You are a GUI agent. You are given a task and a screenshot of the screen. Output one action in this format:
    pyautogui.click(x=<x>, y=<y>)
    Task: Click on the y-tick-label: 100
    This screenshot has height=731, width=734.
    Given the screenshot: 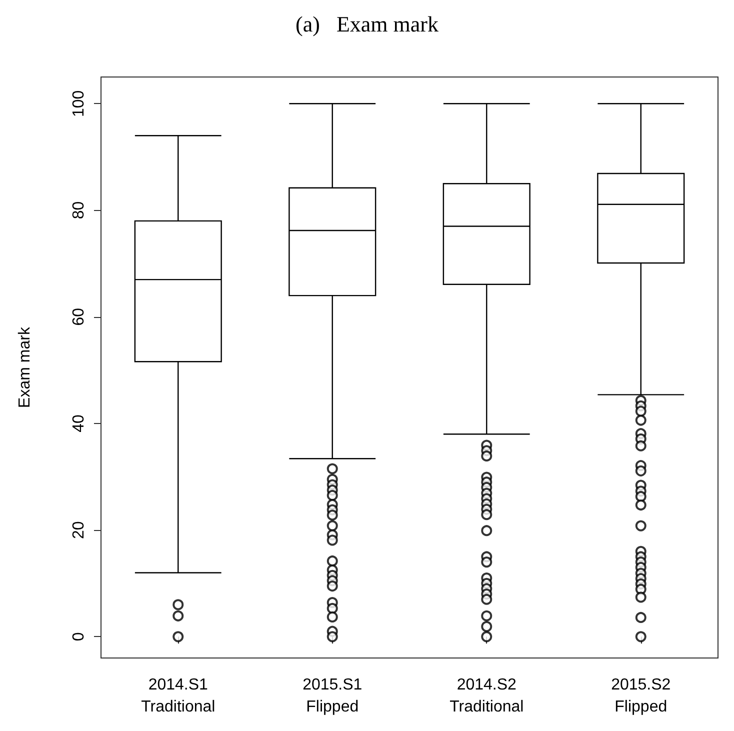 What is the action you would take?
    pyautogui.click(x=79, y=104)
    